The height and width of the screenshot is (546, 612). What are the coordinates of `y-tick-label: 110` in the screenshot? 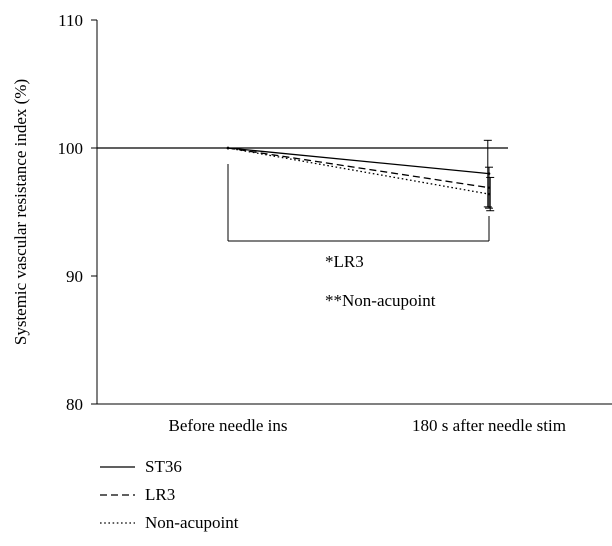 It's located at (70, 20).